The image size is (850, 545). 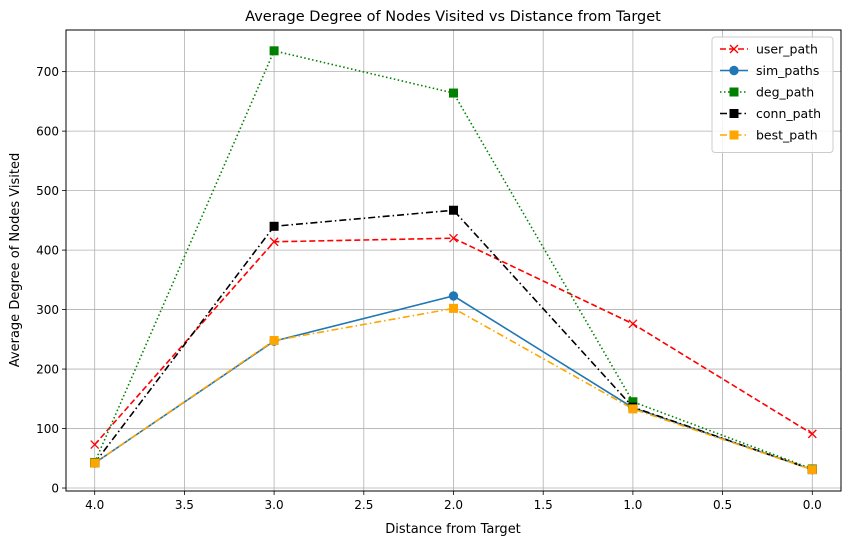 What do you see at coordinates (453, 505) in the screenshot?
I see `x-tick-label: 2.0` at bounding box center [453, 505].